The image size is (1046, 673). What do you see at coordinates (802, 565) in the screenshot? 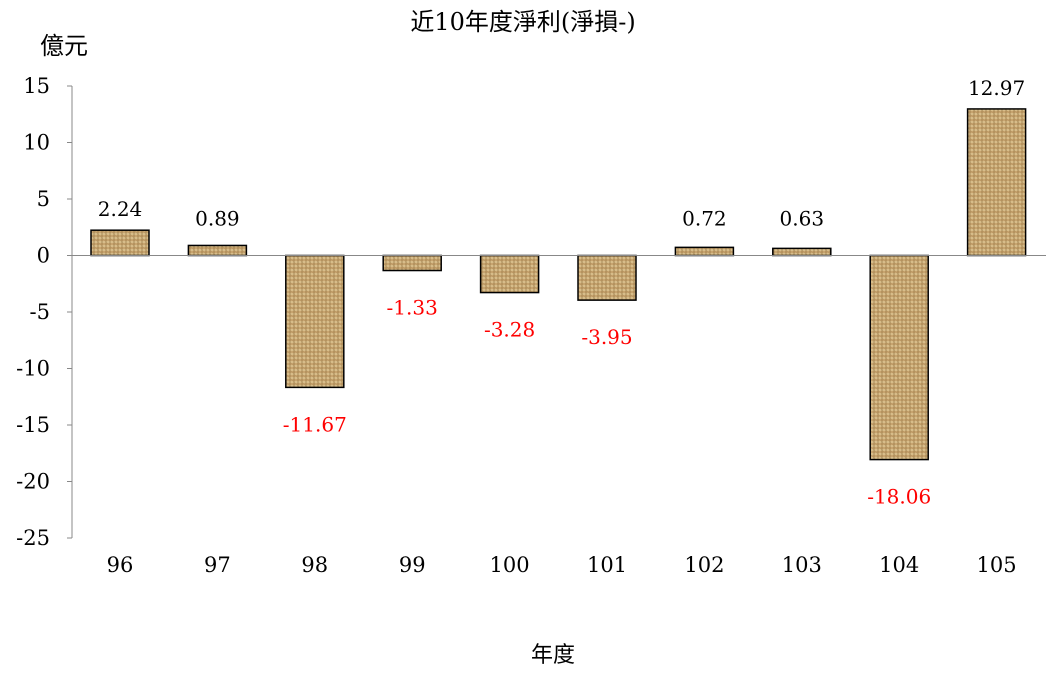
I see `x-tick-label-103: 103` at bounding box center [802, 565].